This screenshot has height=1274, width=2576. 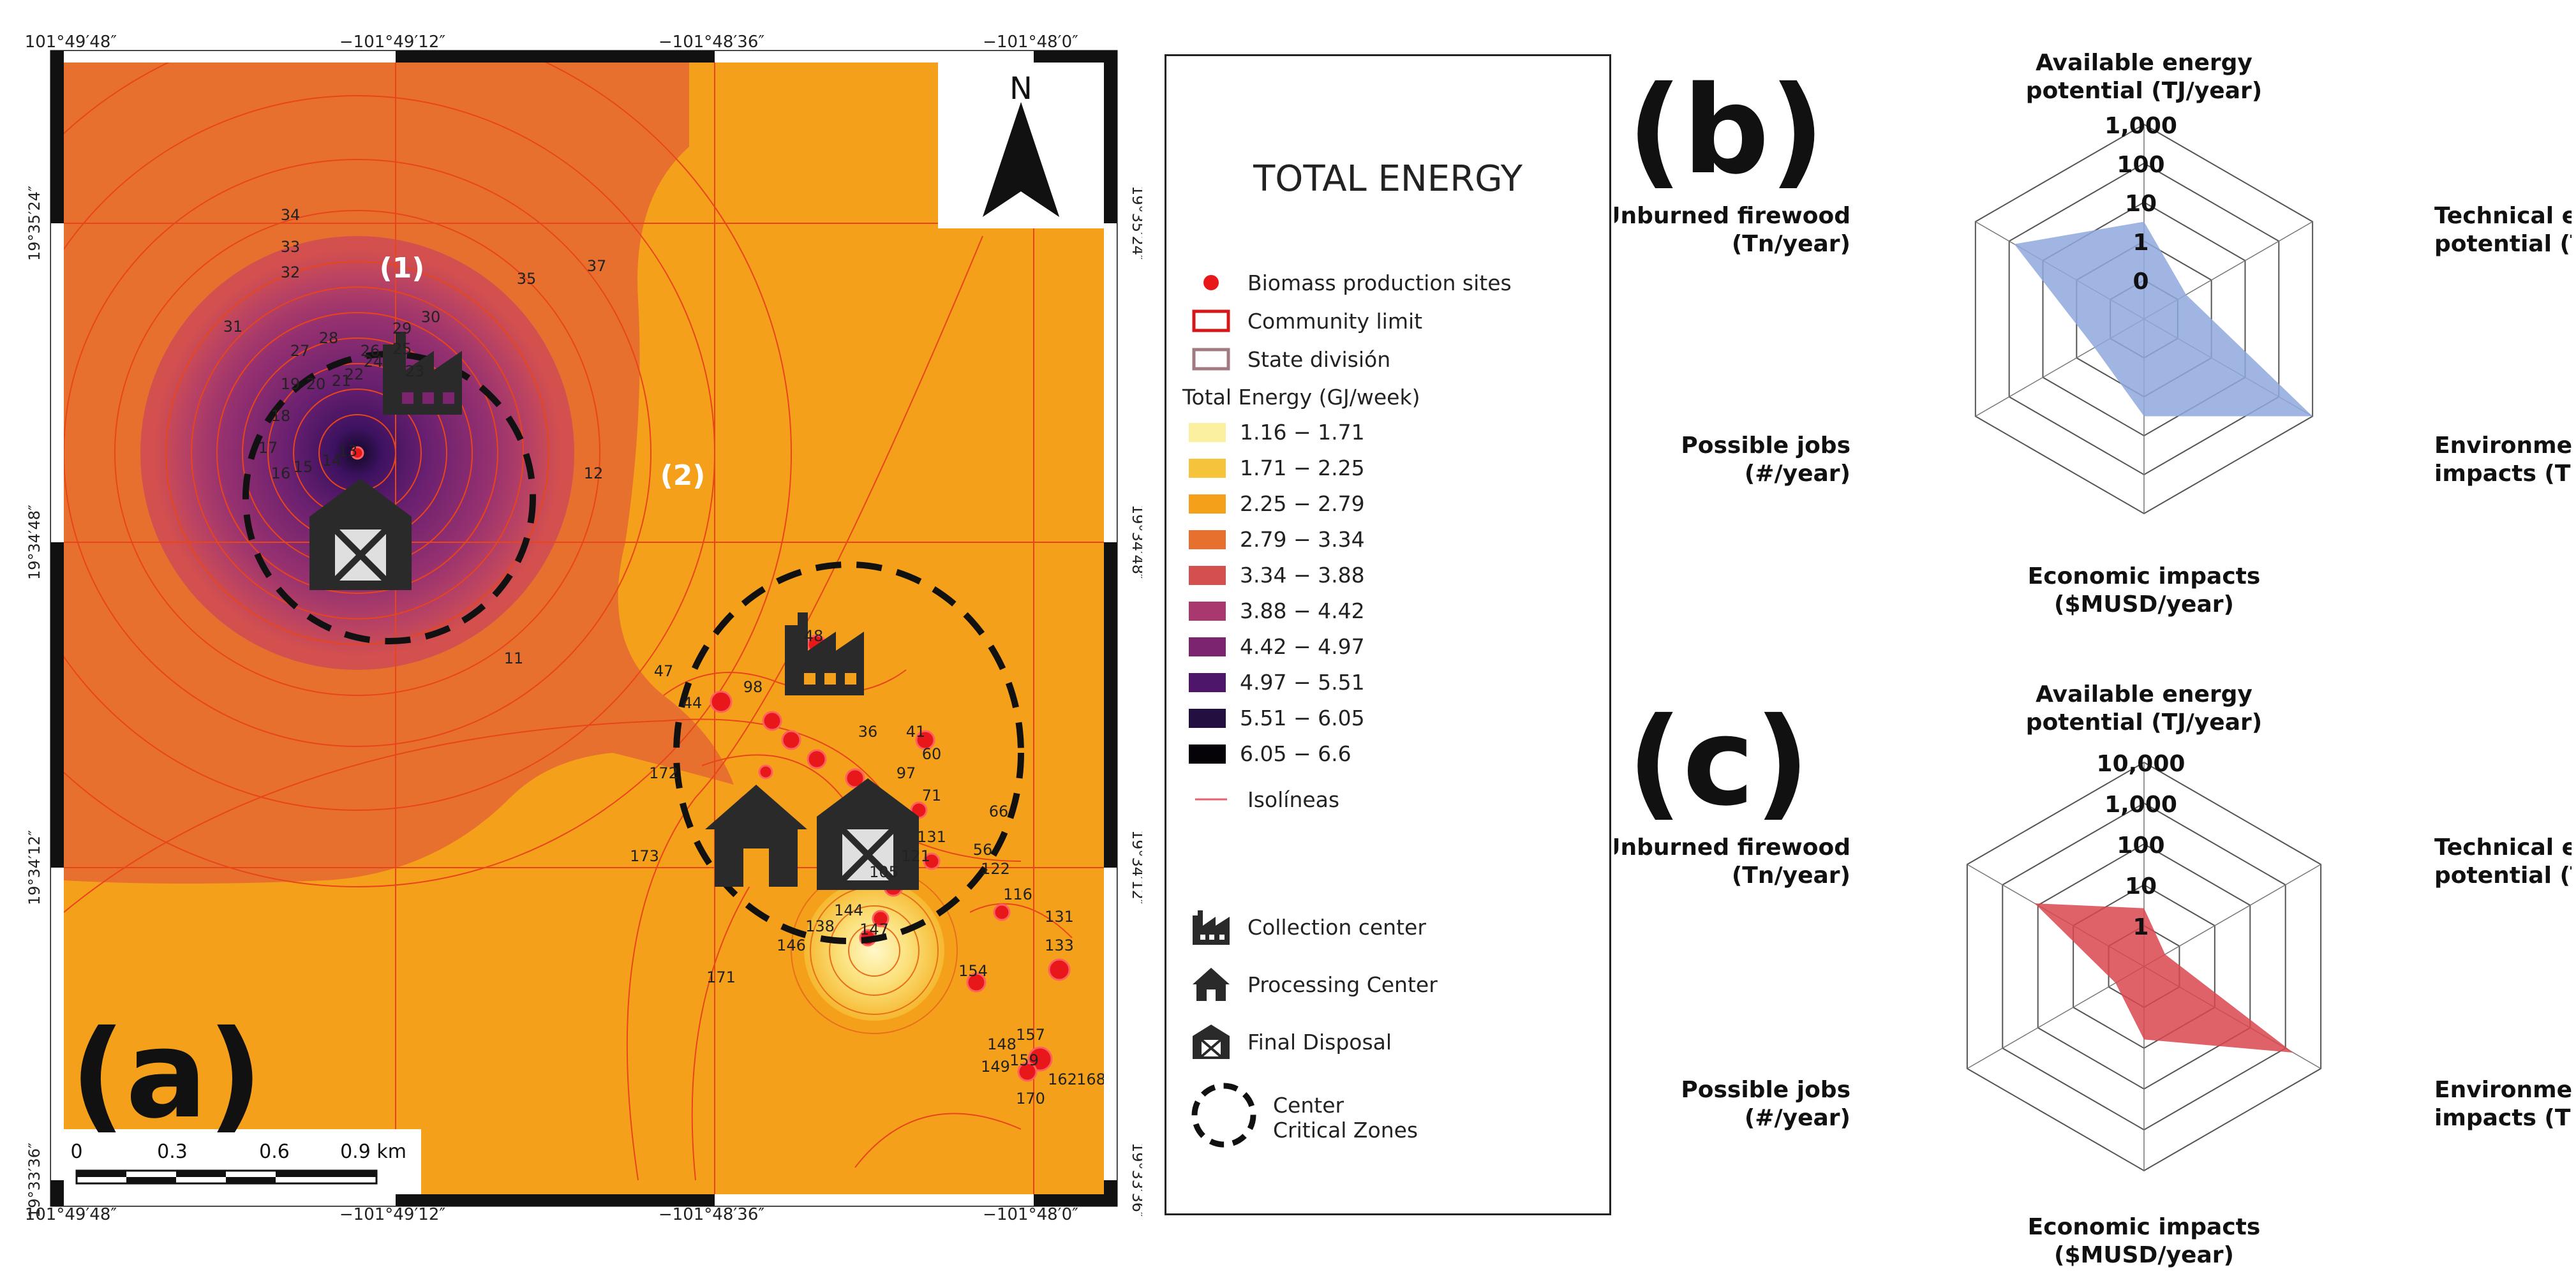 What do you see at coordinates (1059, 945) in the screenshot?
I see `isoline-label: 133` at bounding box center [1059, 945].